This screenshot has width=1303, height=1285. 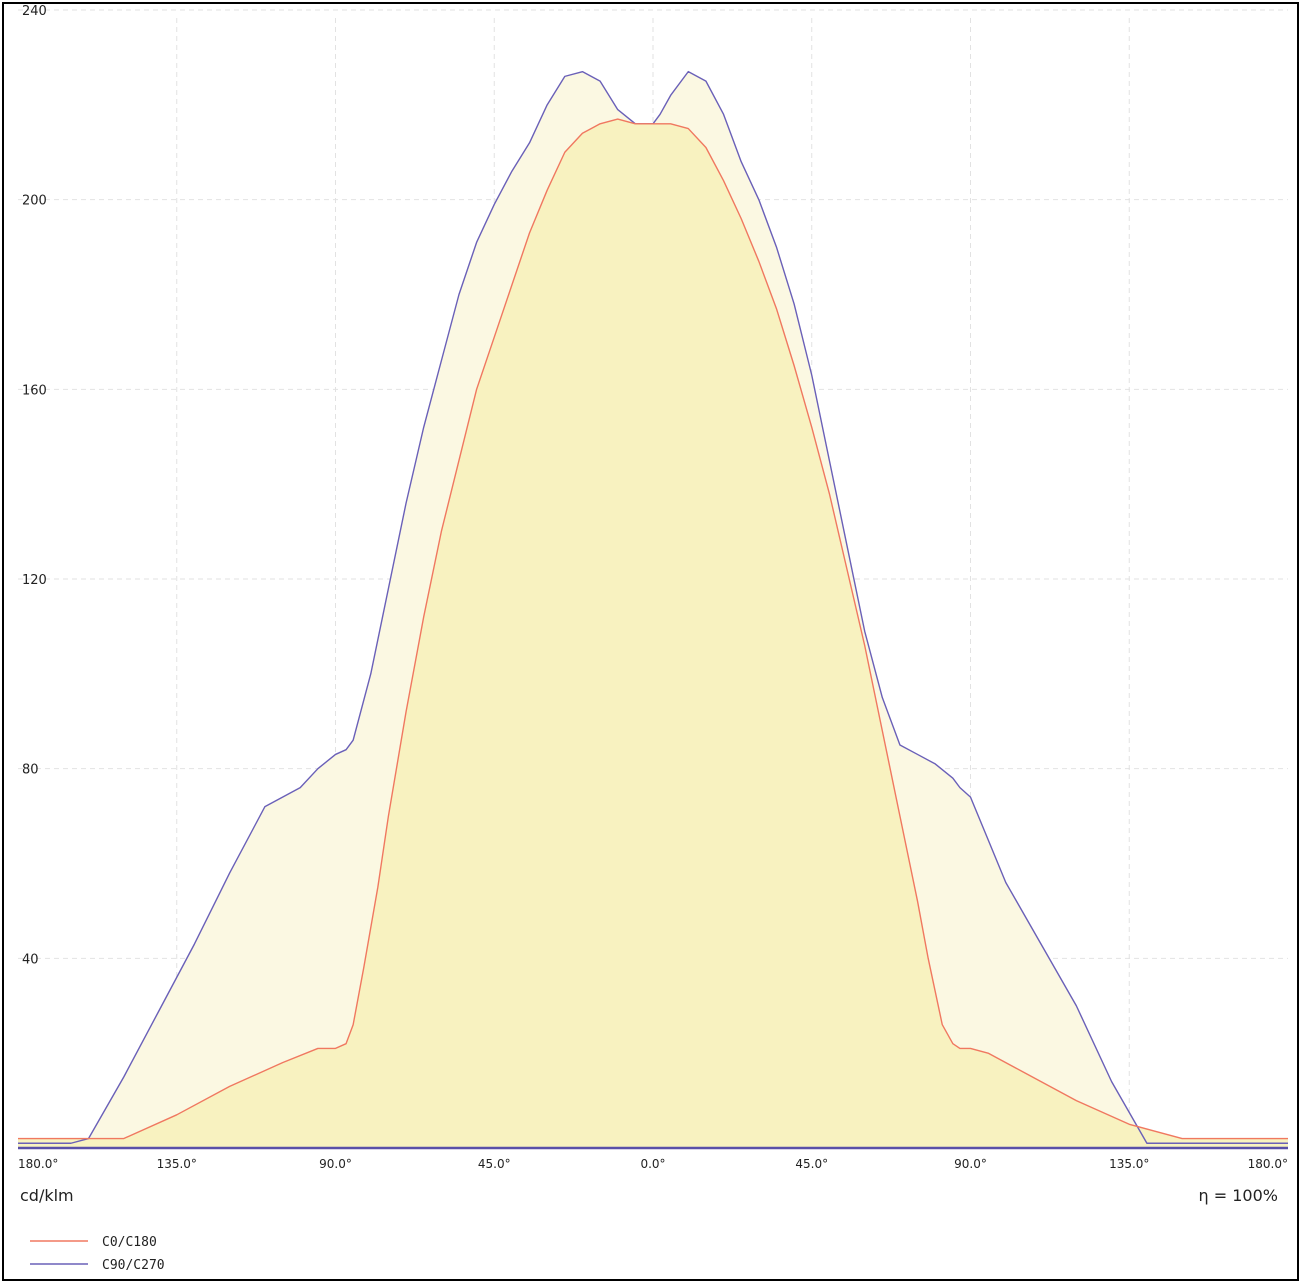 I want to click on efficiency-label: η = 100%, so click(x=1238, y=1195).